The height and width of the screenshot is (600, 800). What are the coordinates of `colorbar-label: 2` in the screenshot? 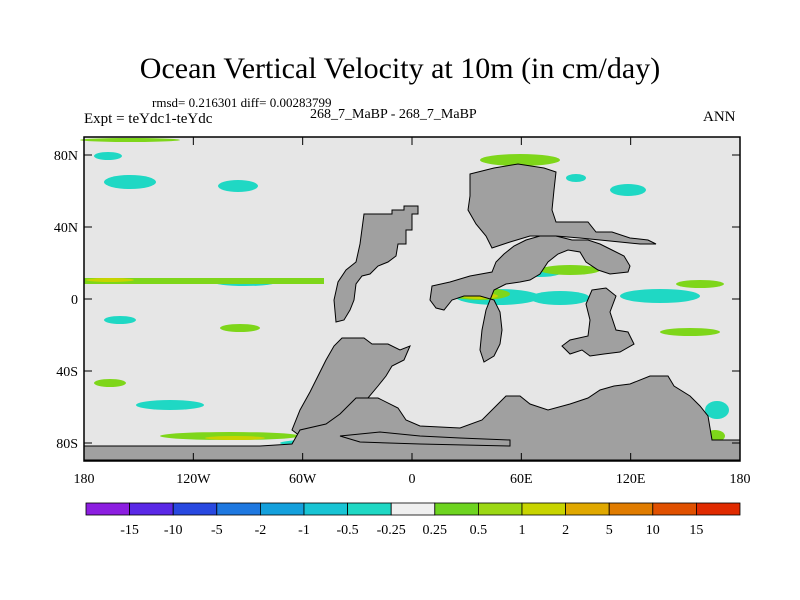 It's located at (565, 530).